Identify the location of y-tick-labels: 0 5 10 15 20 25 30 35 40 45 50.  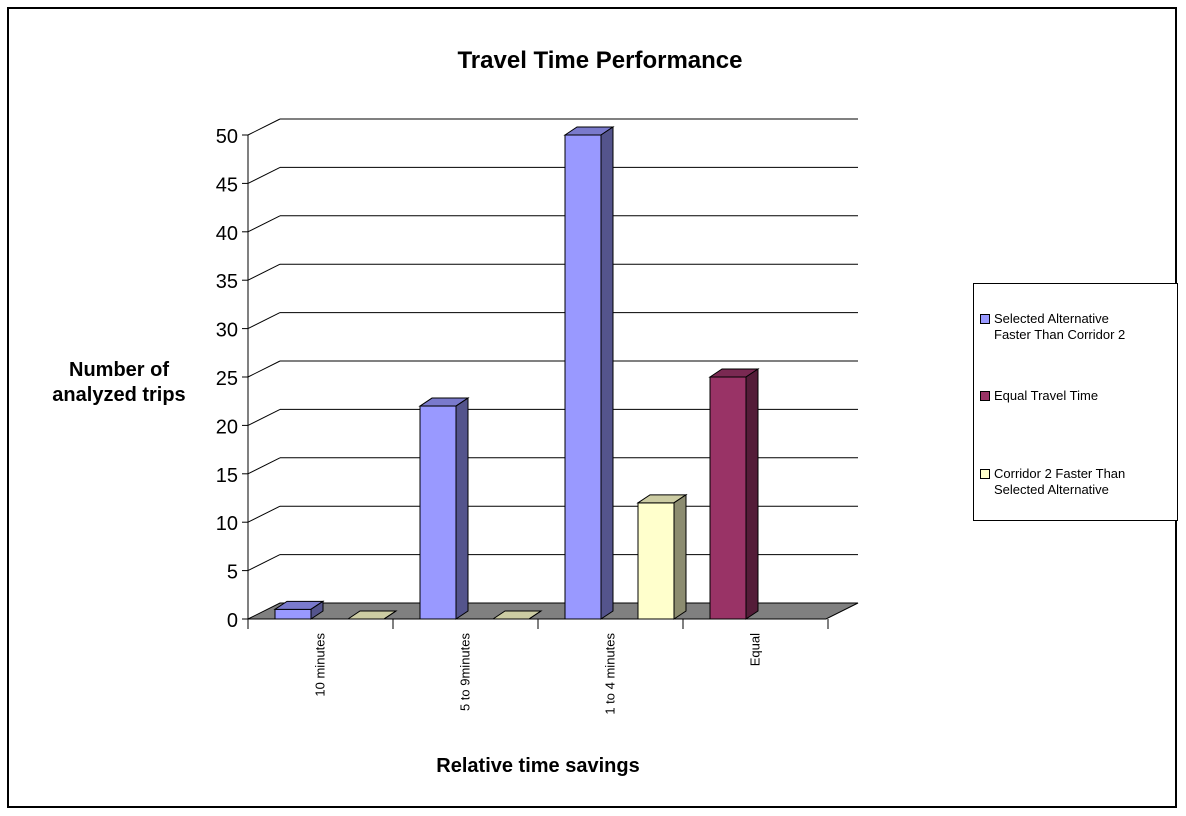
(227, 379).